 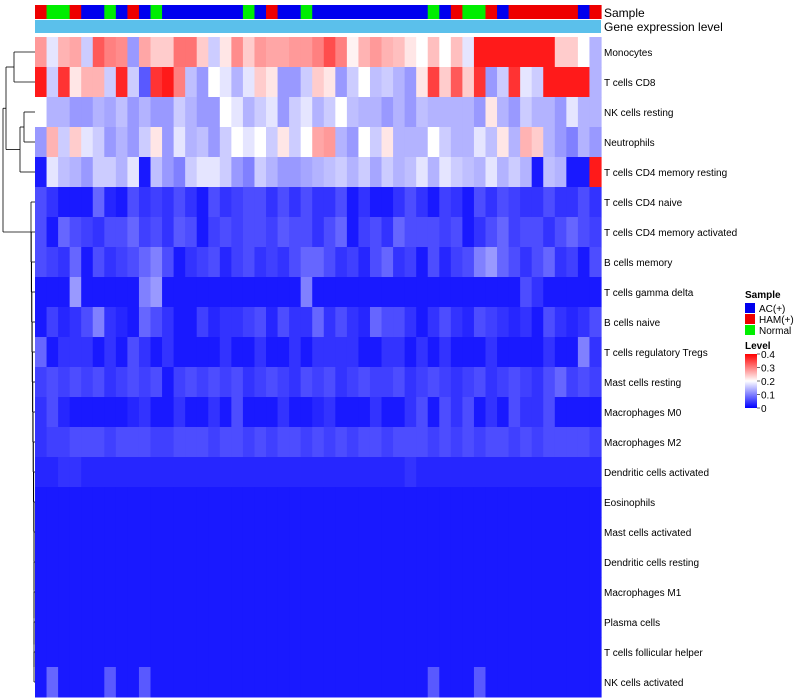 What do you see at coordinates (624, 13) in the screenshot?
I see `annotation-label-sample: Sample` at bounding box center [624, 13].